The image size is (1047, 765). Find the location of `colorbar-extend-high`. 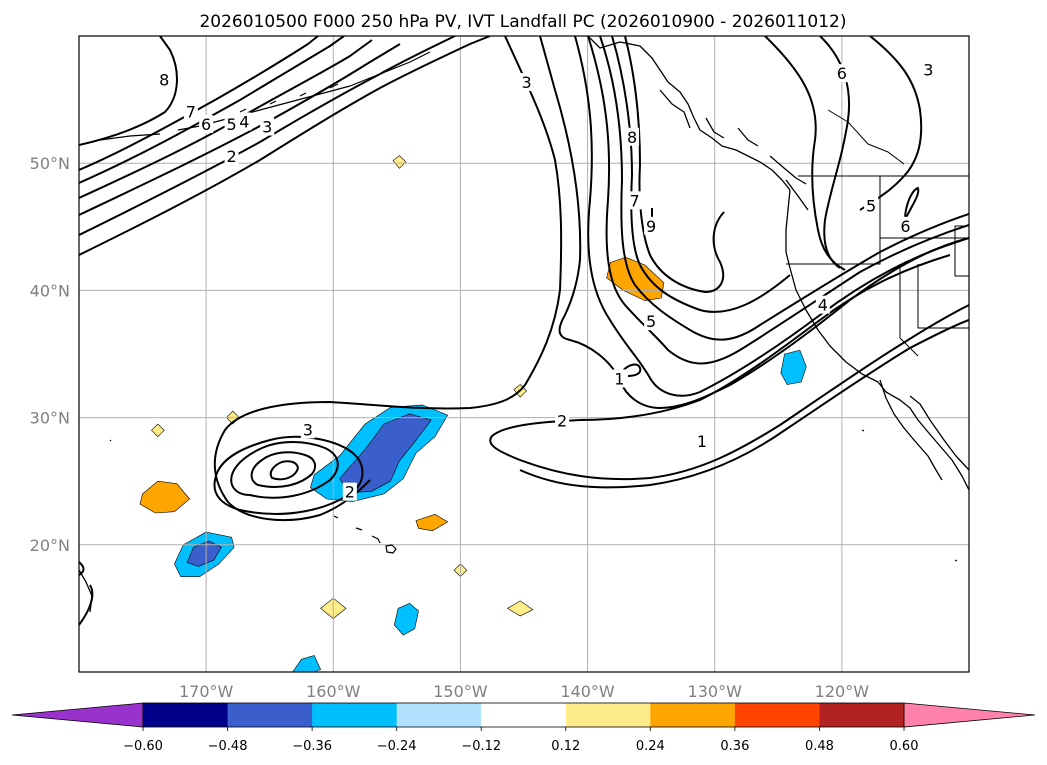

colorbar-extend-high is located at coordinates (969, 715).